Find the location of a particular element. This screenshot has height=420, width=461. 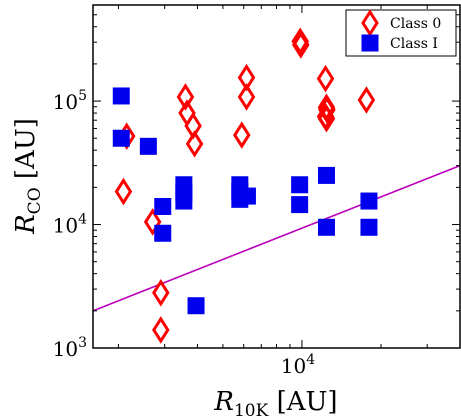

legend-class1-marker is located at coordinates (370, 43).